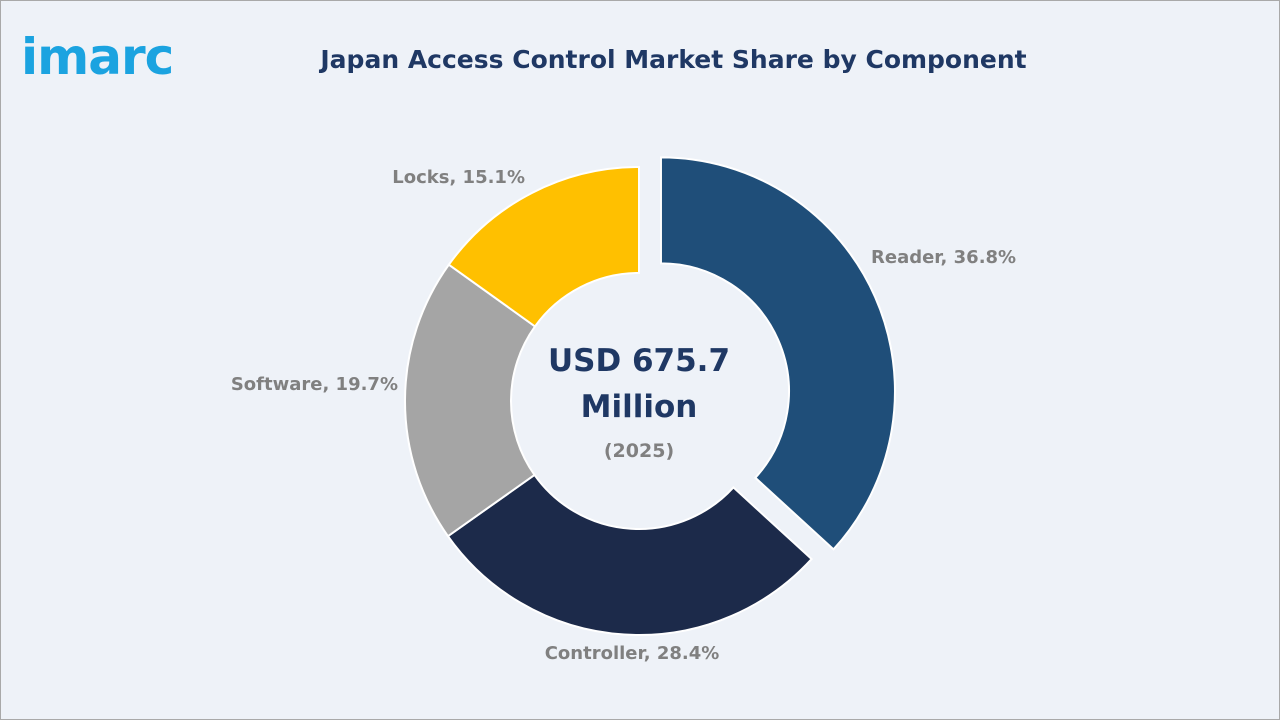  I want to click on slice-label-locks: Locks, 15.1%, so click(458, 177).